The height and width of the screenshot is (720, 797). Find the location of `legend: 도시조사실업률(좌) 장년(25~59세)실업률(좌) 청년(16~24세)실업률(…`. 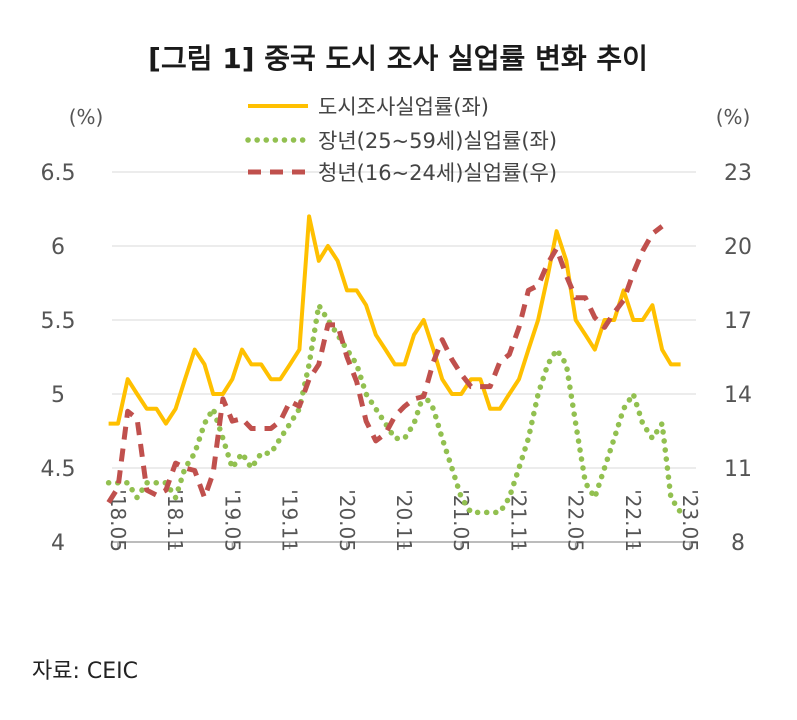

legend: 도시조사실업률(좌) 장년(25~59세)실업률(좌) 청년(16~24세)실업률(… is located at coordinates (401, 140).